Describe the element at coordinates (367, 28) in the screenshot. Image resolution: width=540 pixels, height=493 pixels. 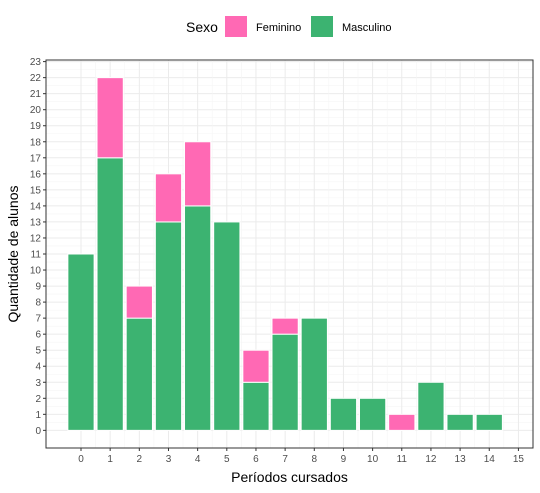
I see `legend-label-masculino: Masculino` at that location.